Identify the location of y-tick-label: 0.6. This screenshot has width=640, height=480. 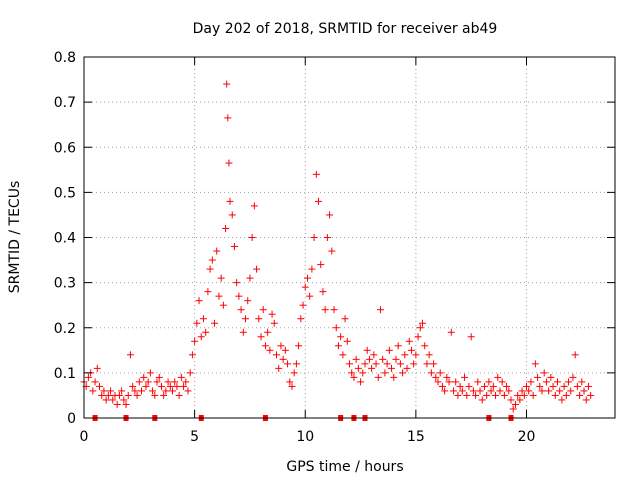
(65, 148).